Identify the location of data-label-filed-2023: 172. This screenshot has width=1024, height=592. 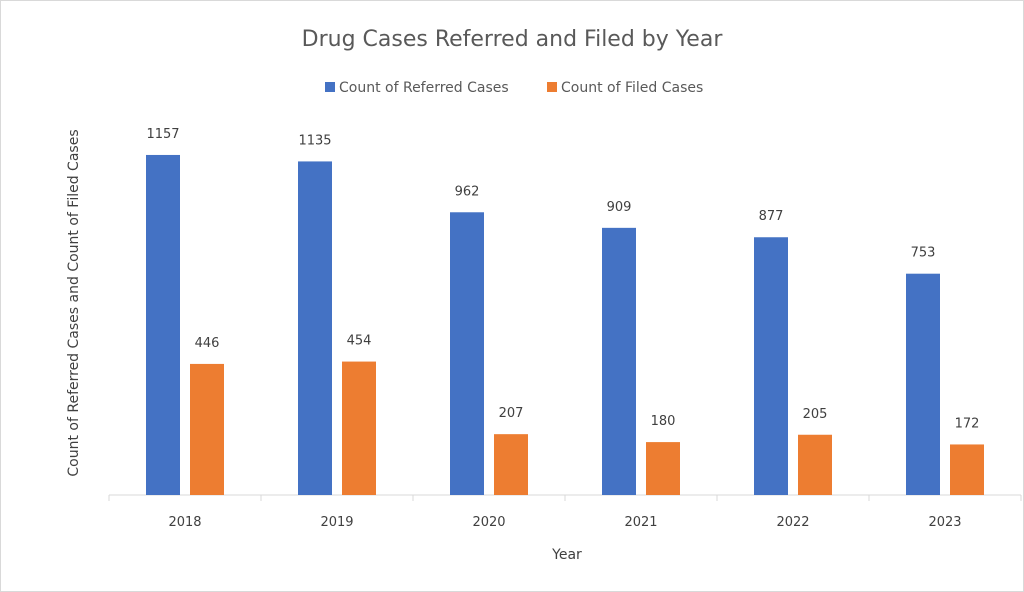
(967, 423).